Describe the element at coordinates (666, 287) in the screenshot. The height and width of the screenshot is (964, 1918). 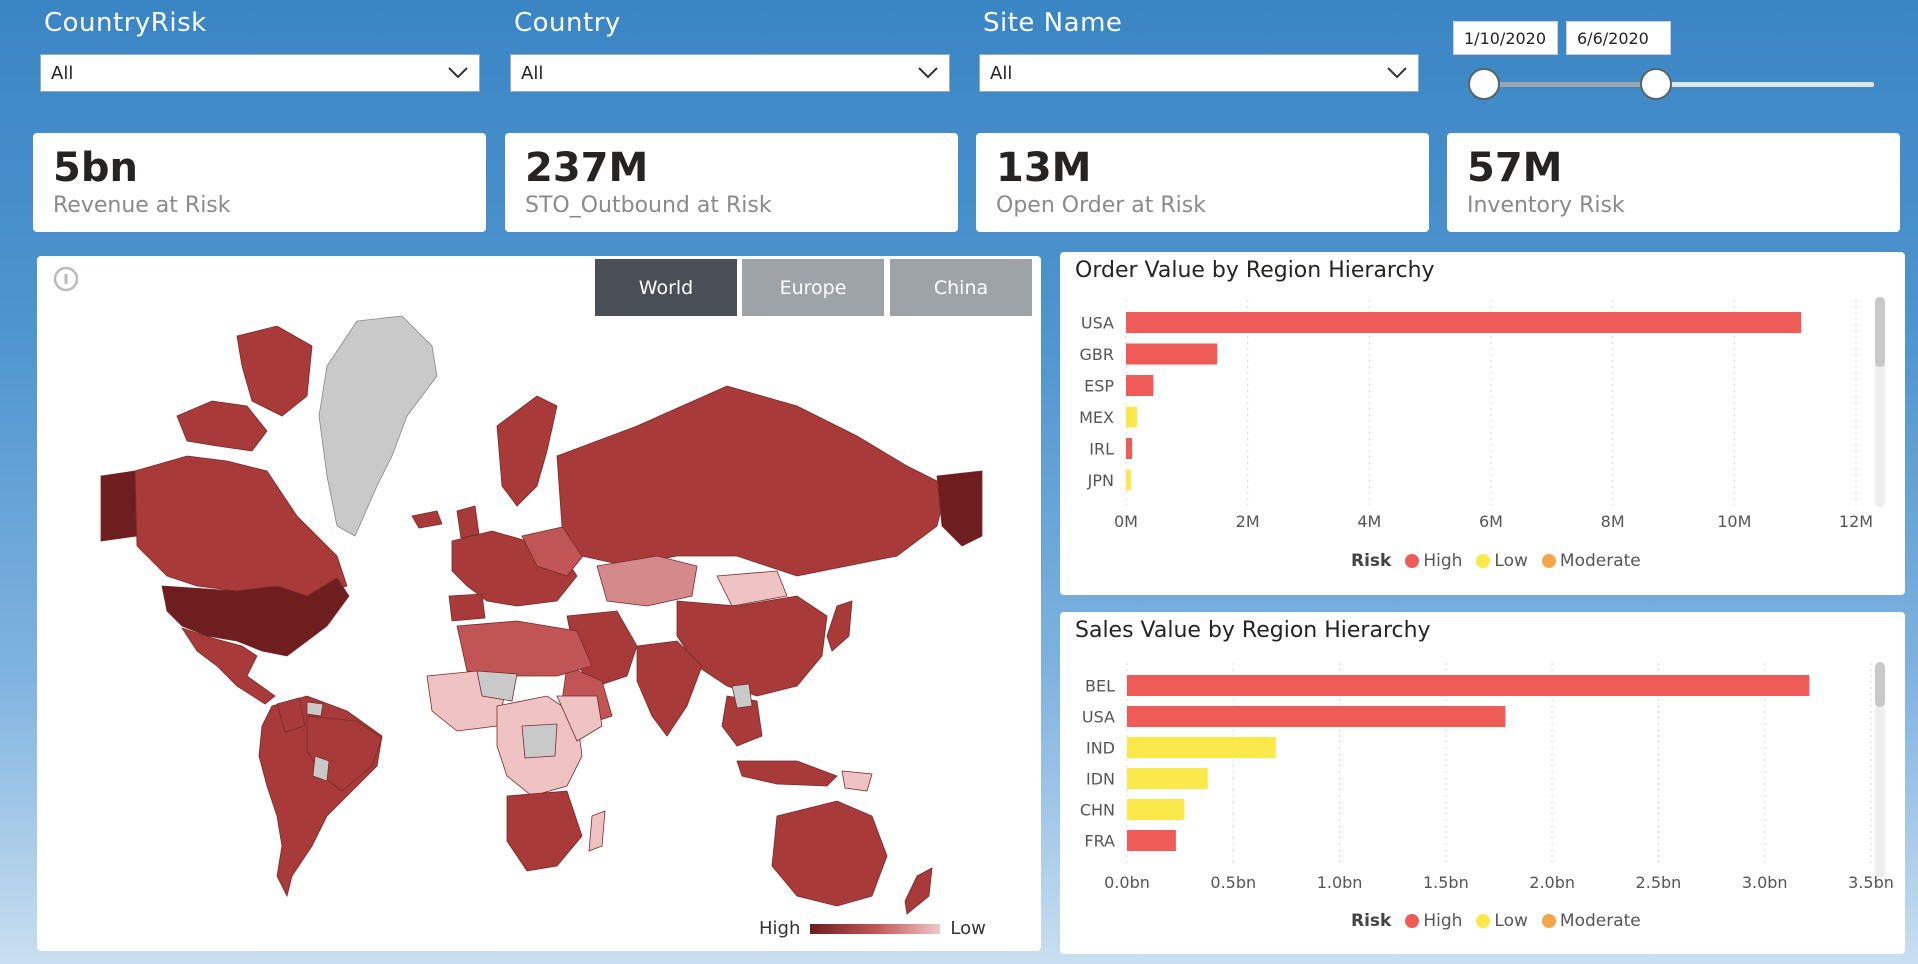
I see `tab-world: World` at that location.